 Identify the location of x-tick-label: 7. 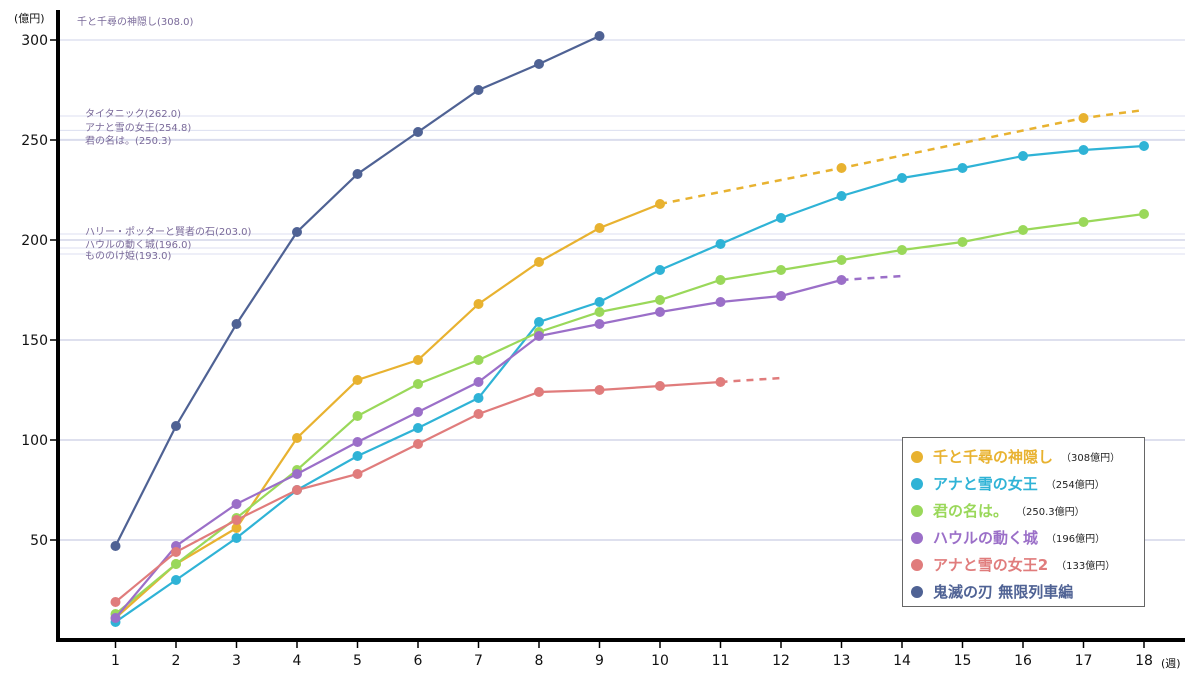
(478, 661).